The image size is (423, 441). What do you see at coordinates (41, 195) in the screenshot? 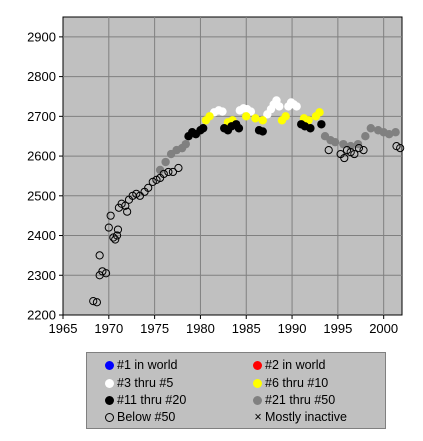
I see `y-tick-label: 2500` at bounding box center [41, 195].